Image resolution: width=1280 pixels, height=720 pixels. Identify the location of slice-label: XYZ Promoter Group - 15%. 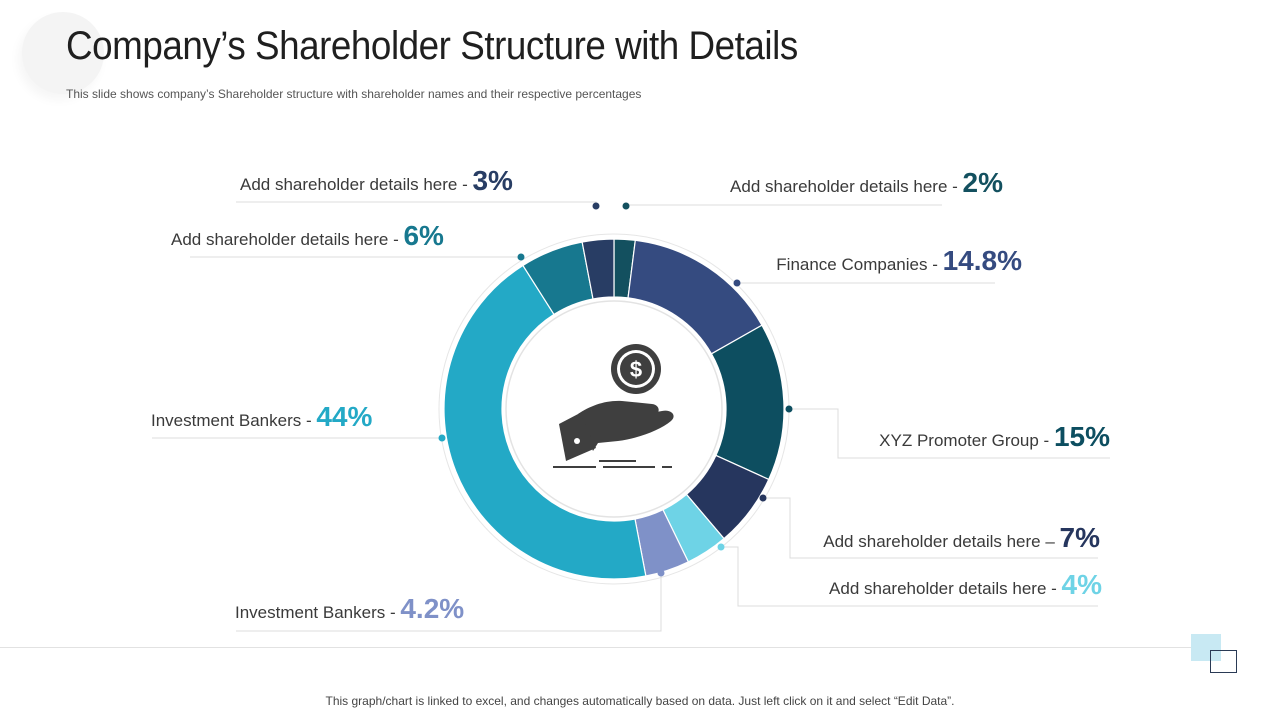
(994, 436).